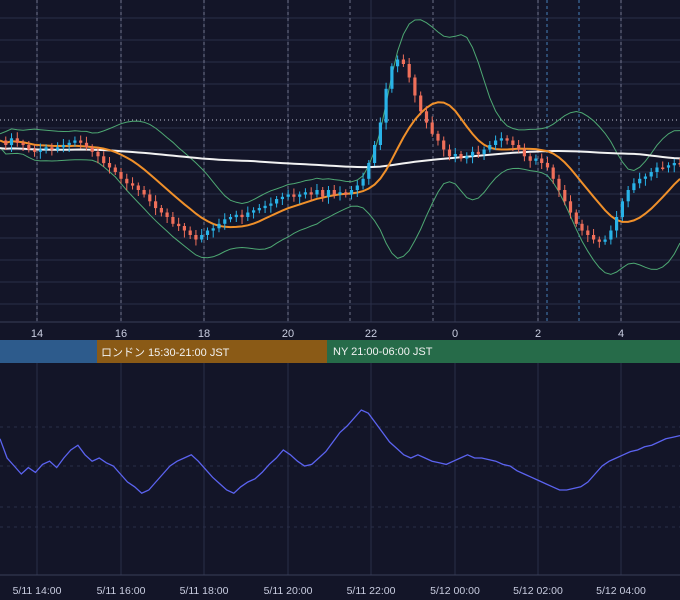 The image size is (680, 600). What do you see at coordinates (503, 351) in the screenshot?
I see `session-ny: NY 21:00-06:00 JST` at bounding box center [503, 351].